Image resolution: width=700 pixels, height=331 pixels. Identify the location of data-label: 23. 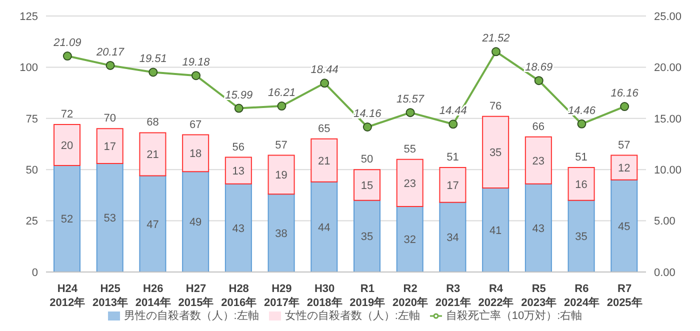
(410, 184).